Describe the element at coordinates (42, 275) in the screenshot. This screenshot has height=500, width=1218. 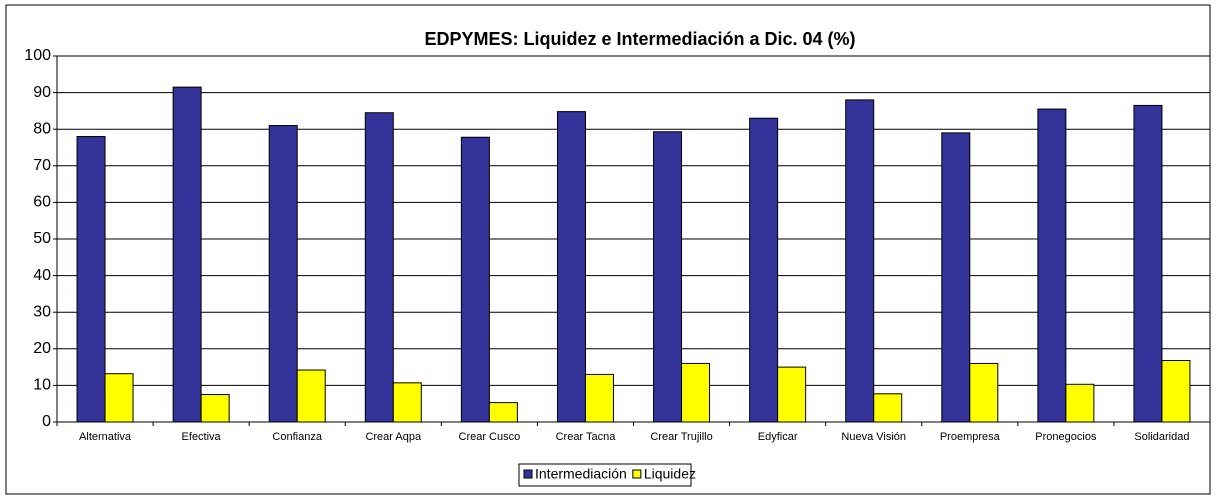
I see `y-tick-label: 40` at that location.